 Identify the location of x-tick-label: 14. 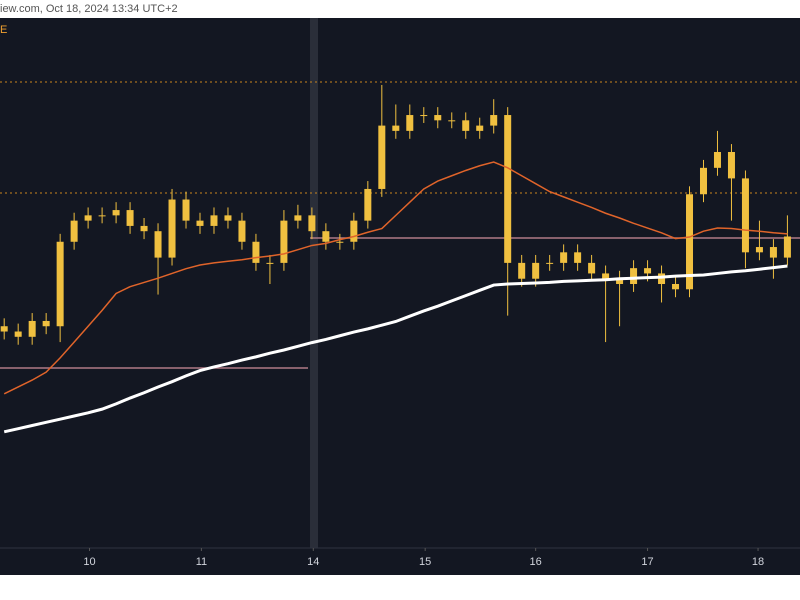
(313, 562).